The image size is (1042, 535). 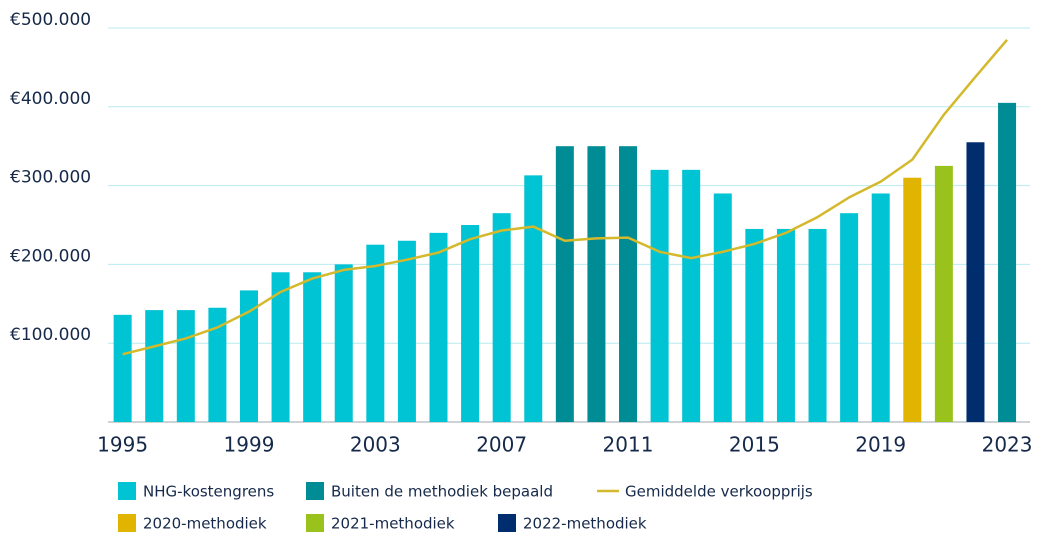 What do you see at coordinates (50, 256) in the screenshot?
I see `y-tick-label: €200.000` at bounding box center [50, 256].